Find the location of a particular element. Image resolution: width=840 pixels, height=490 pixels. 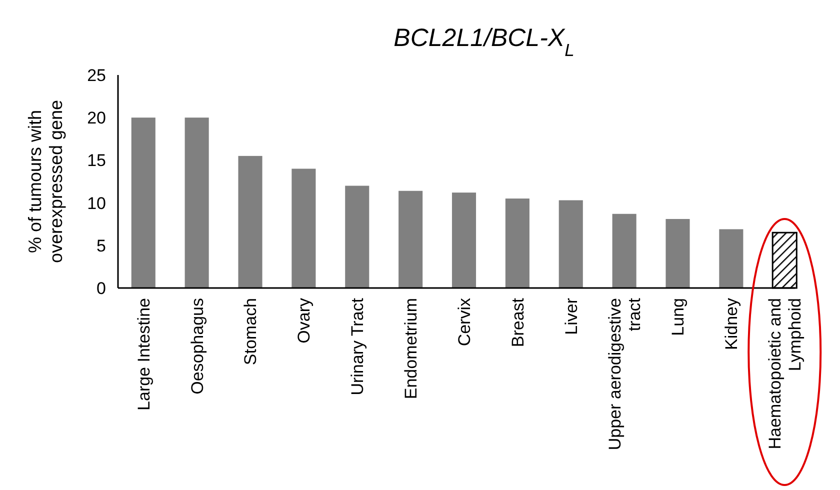

x-tick-label: Oesophagus is located at coordinates (197, 346).